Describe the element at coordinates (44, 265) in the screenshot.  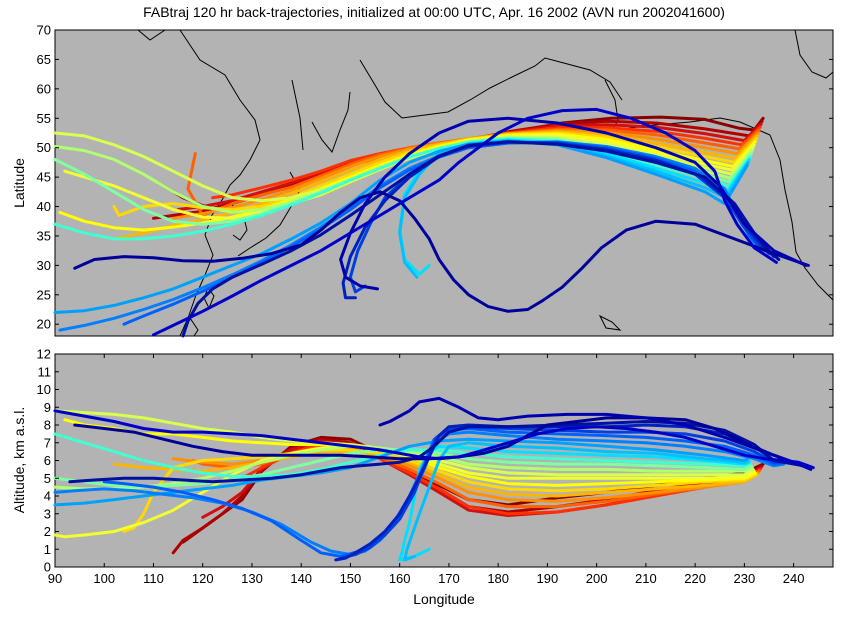
I see `map-y-tick-label: 30` at that location.